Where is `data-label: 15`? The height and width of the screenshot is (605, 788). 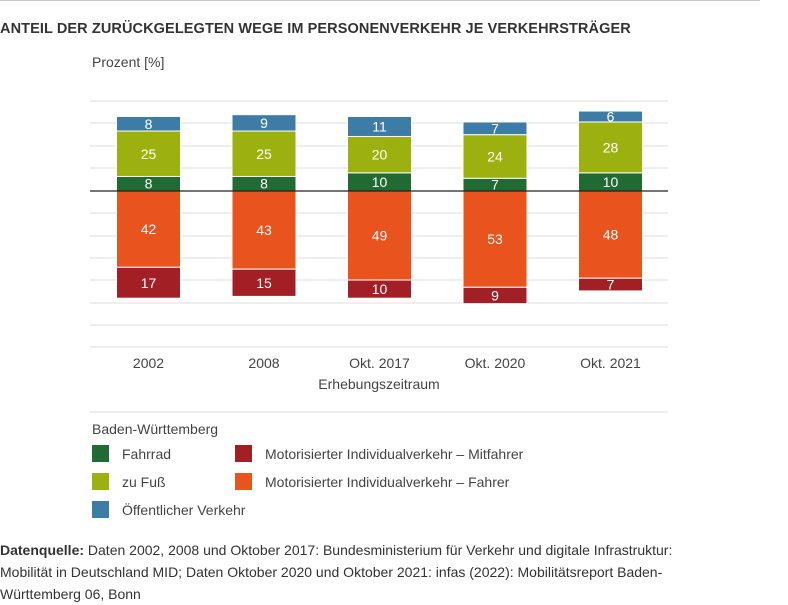
data-label: 15 is located at coordinates (264, 283).